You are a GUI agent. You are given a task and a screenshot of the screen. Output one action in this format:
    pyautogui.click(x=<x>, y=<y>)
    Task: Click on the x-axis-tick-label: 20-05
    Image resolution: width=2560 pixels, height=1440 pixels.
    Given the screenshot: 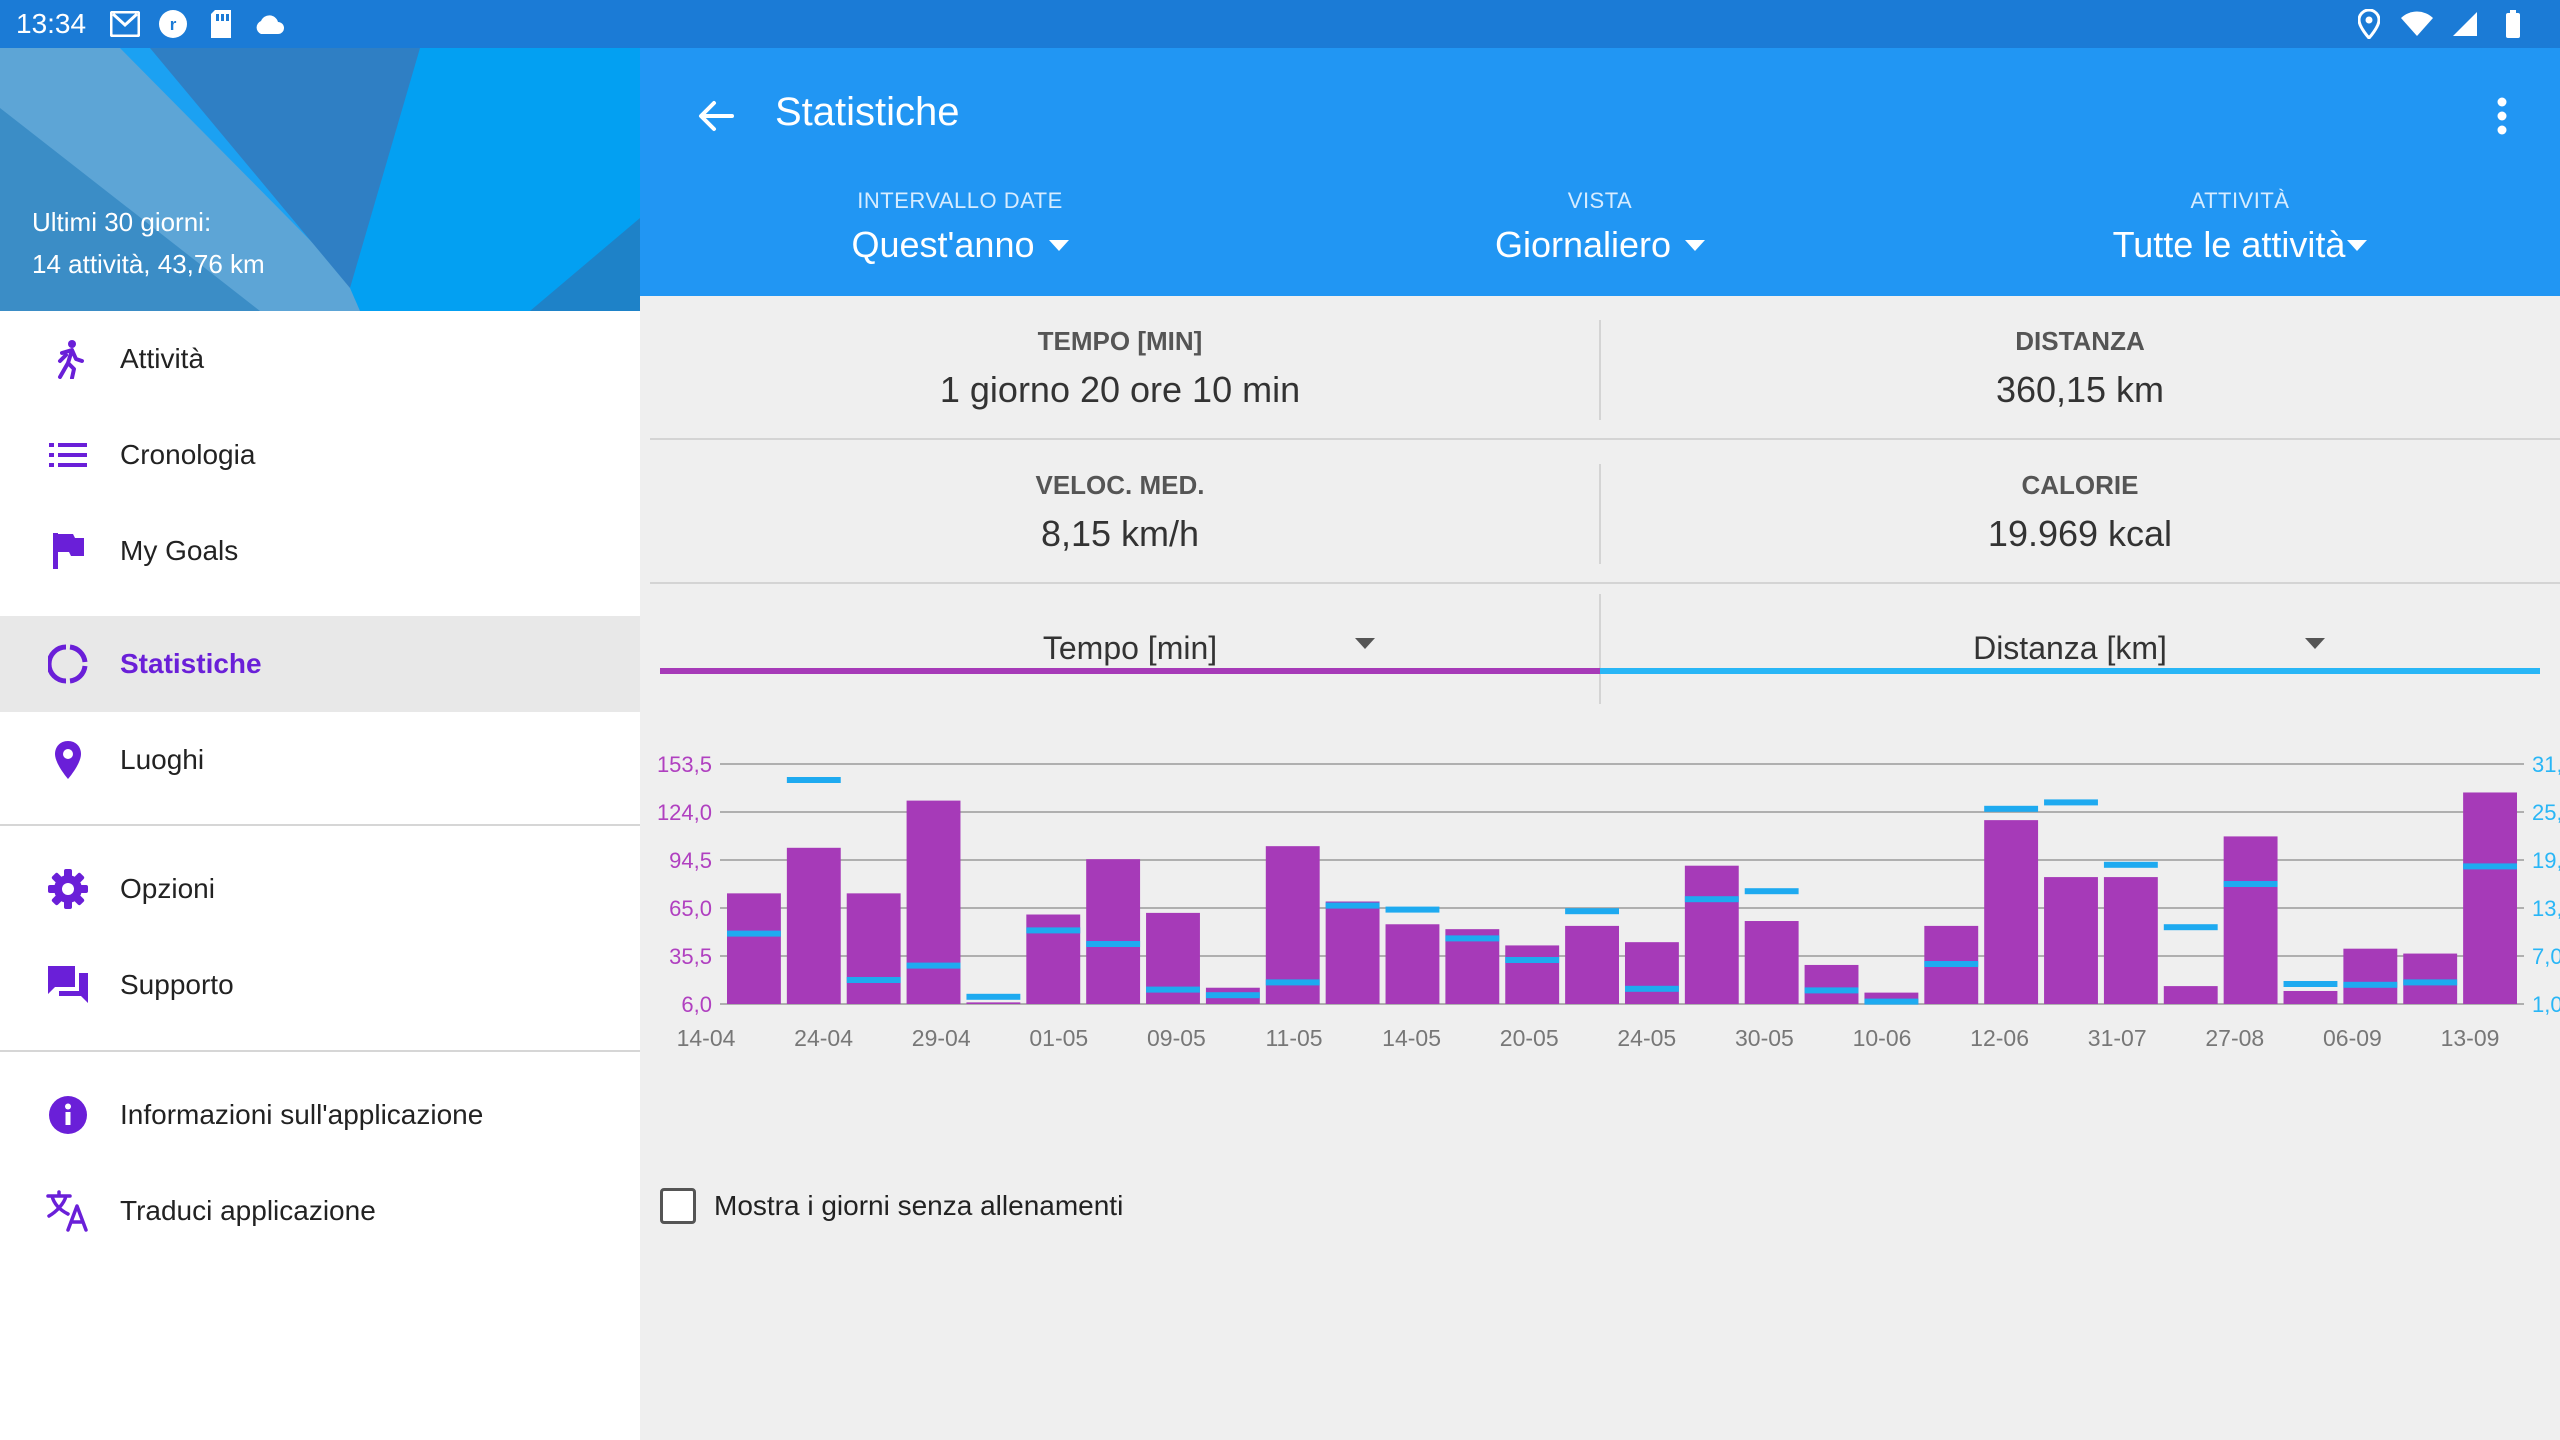 What is the action you would take?
    pyautogui.click(x=1529, y=1038)
    